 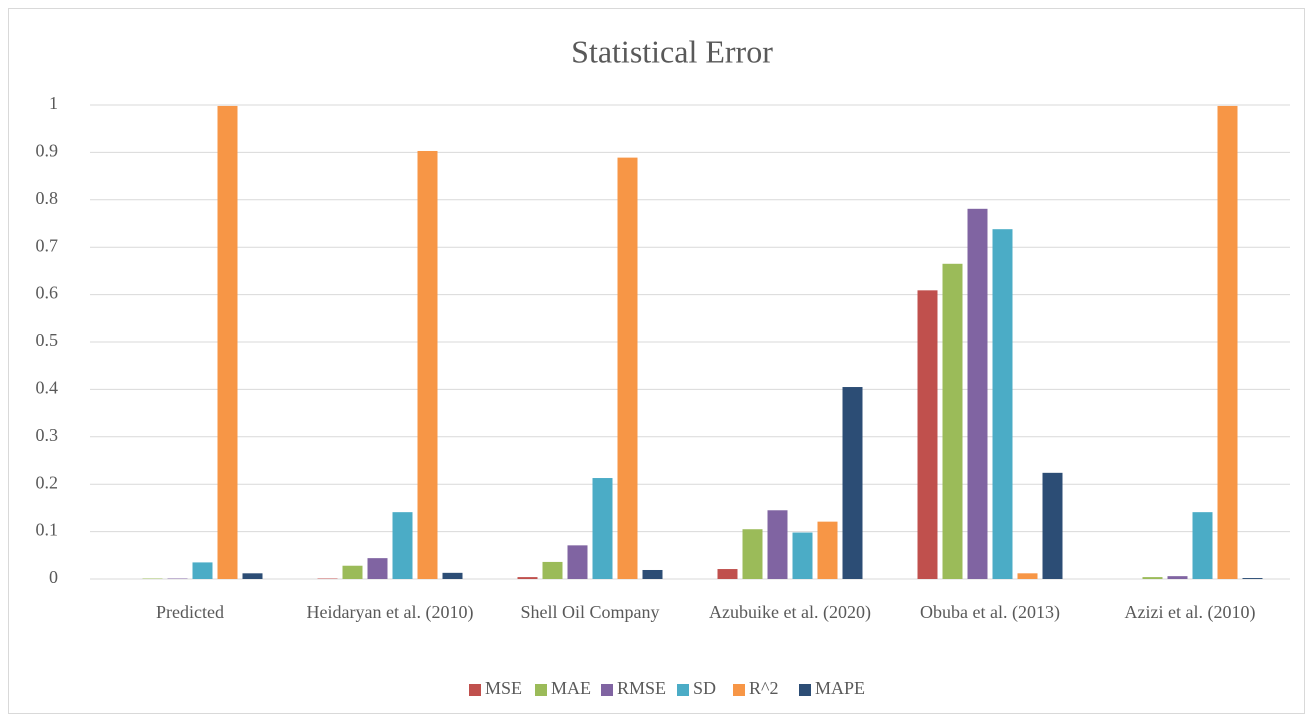 I want to click on y-tick-label: 1, so click(x=53, y=103).